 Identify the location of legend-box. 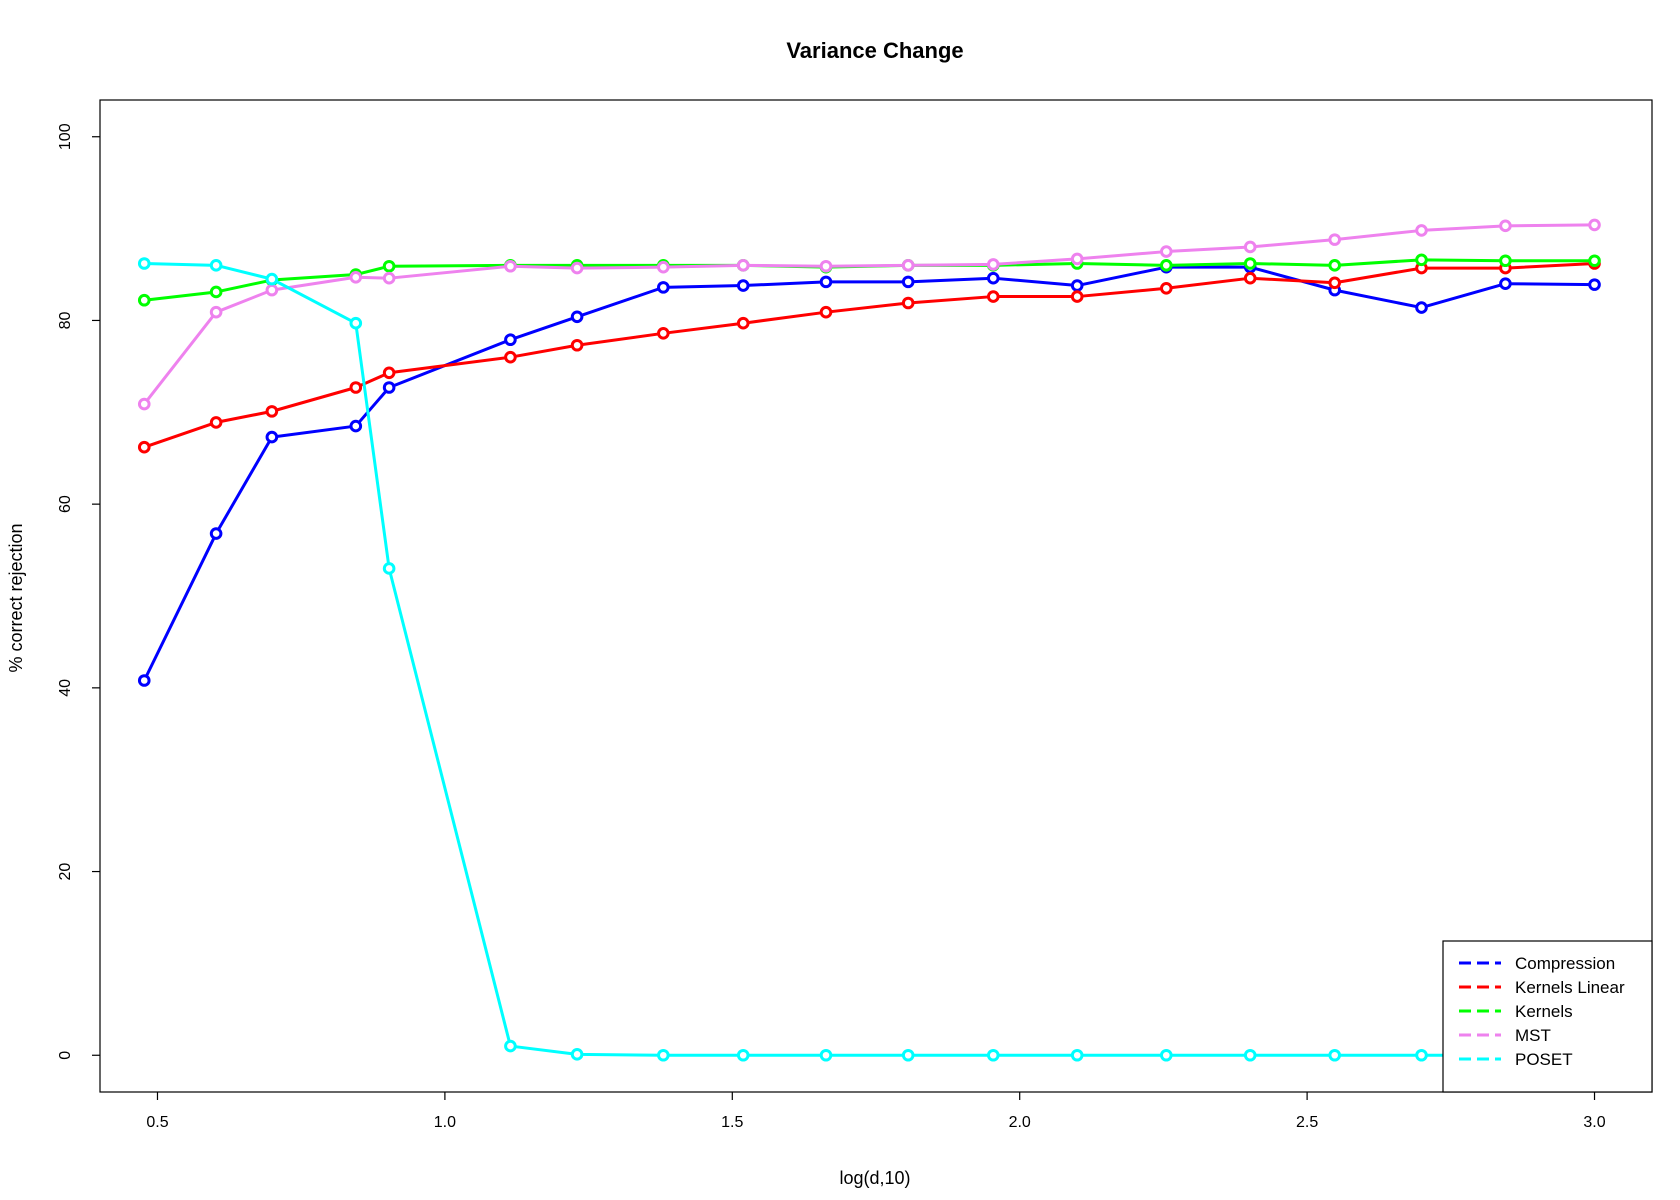
(1547, 1016).